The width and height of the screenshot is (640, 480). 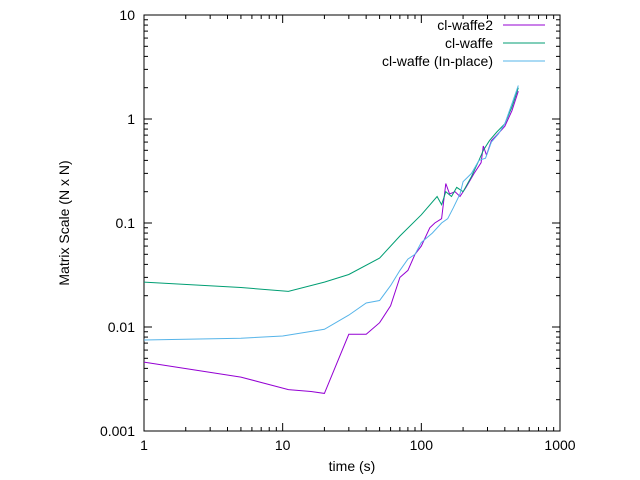 What do you see at coordinates (465, 25) in the screenshot?
I see `legend-label: cl-waffe2` at bounding box center [465, 25].